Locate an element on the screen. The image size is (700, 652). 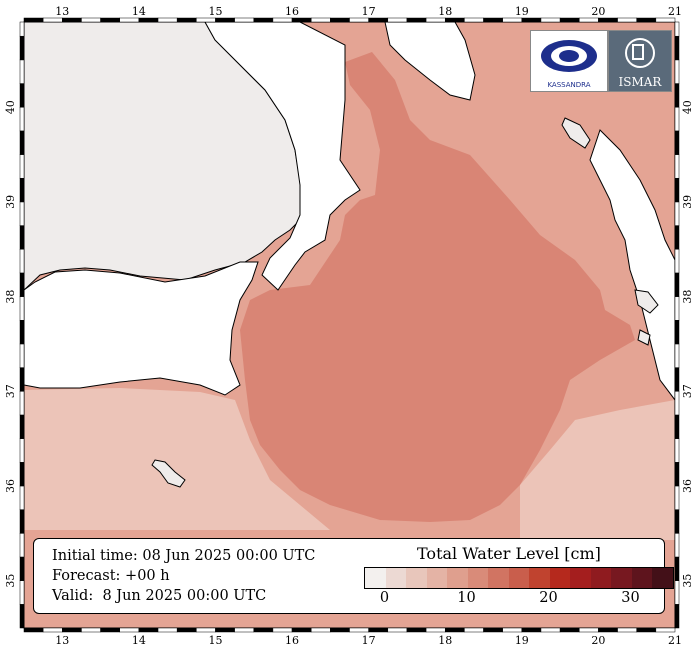
lon-tick-label-top: 20 is located at coordinates (598, 11).